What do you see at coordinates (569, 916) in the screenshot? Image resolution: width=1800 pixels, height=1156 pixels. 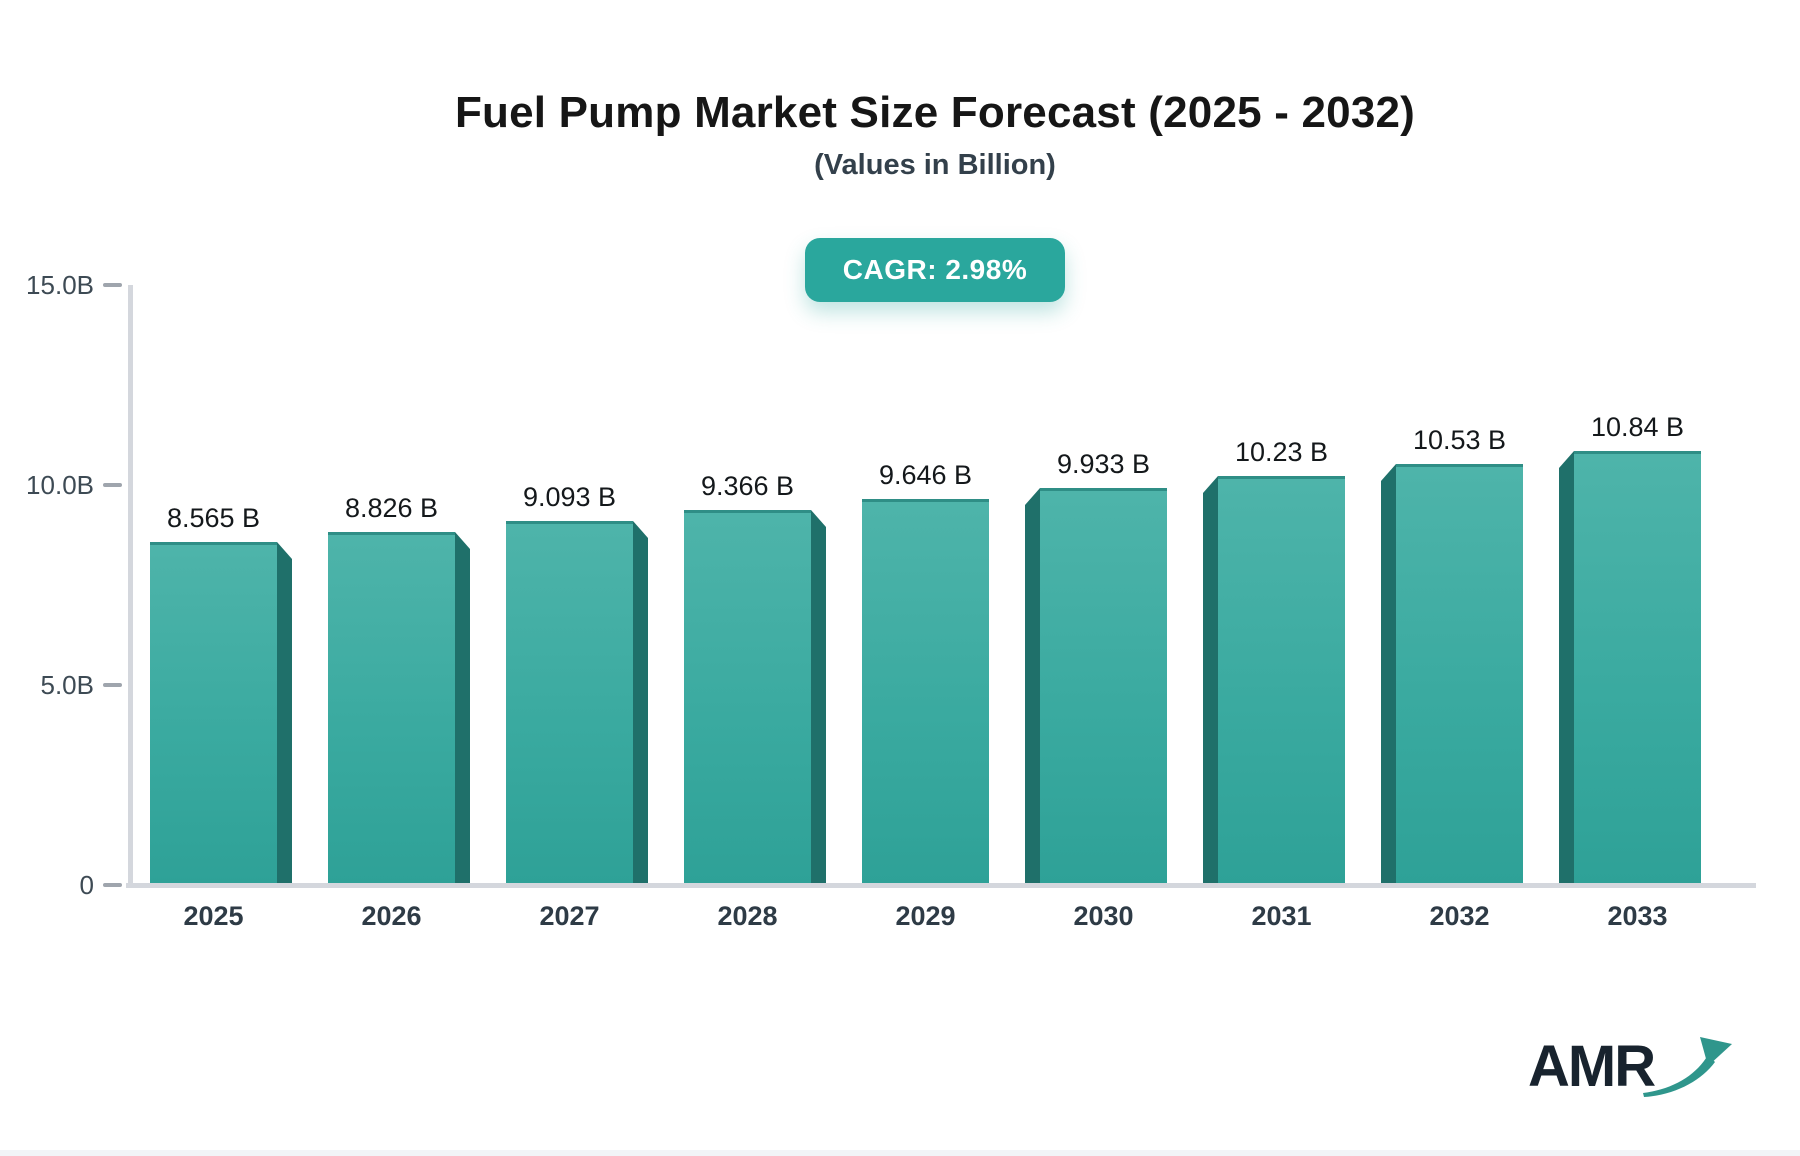 I see `x-axis-label: 2027` at bounding box center [569, 916].